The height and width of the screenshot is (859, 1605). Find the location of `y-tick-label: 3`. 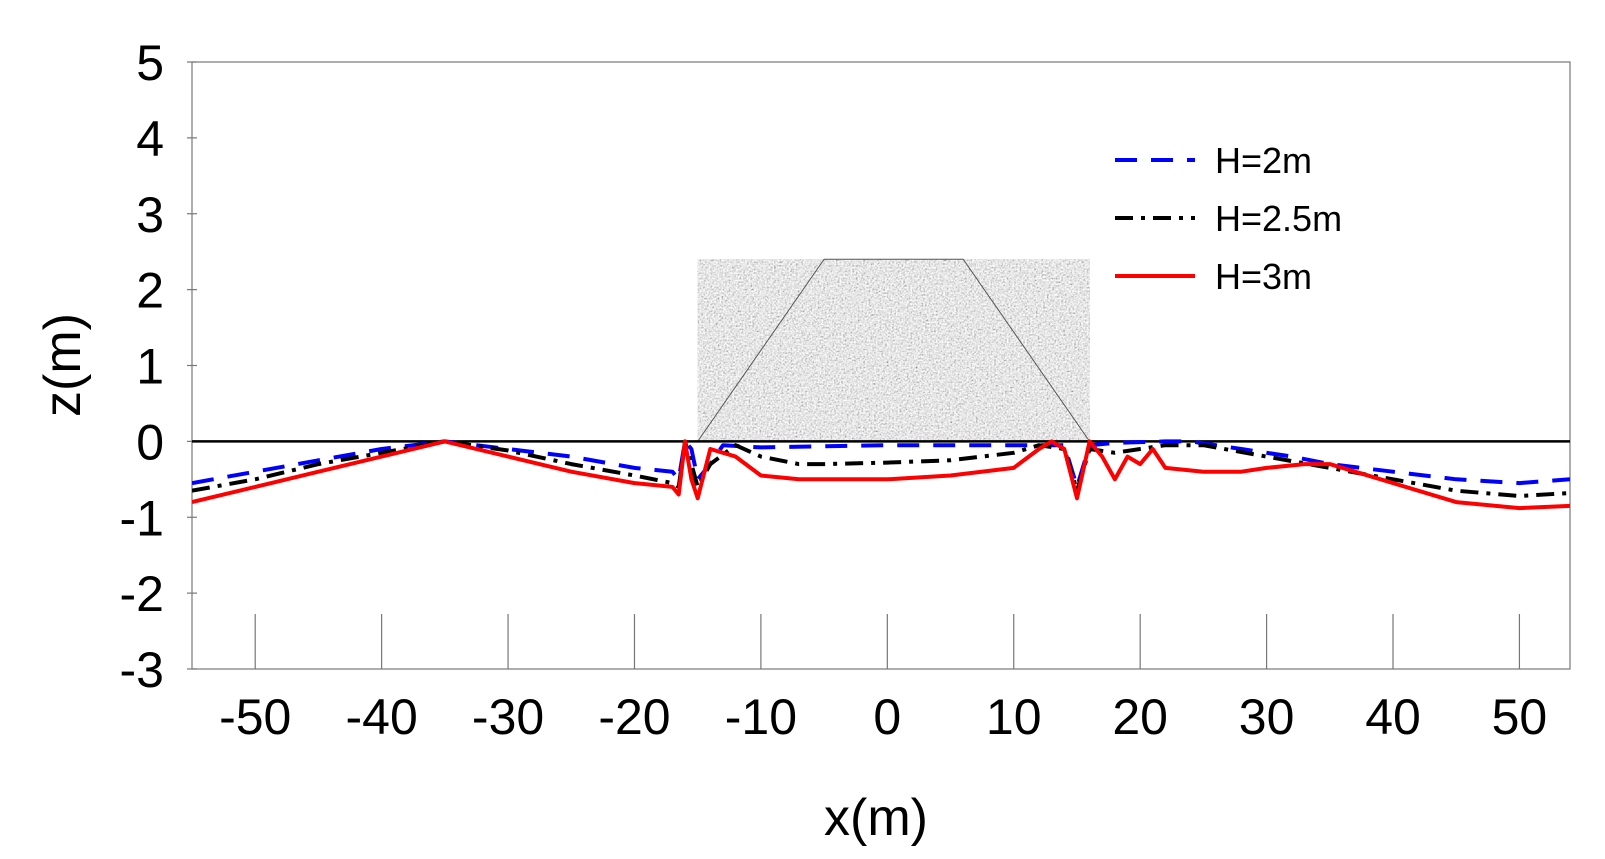

y-tick-label: 3 is located at coordinates (150, 215).